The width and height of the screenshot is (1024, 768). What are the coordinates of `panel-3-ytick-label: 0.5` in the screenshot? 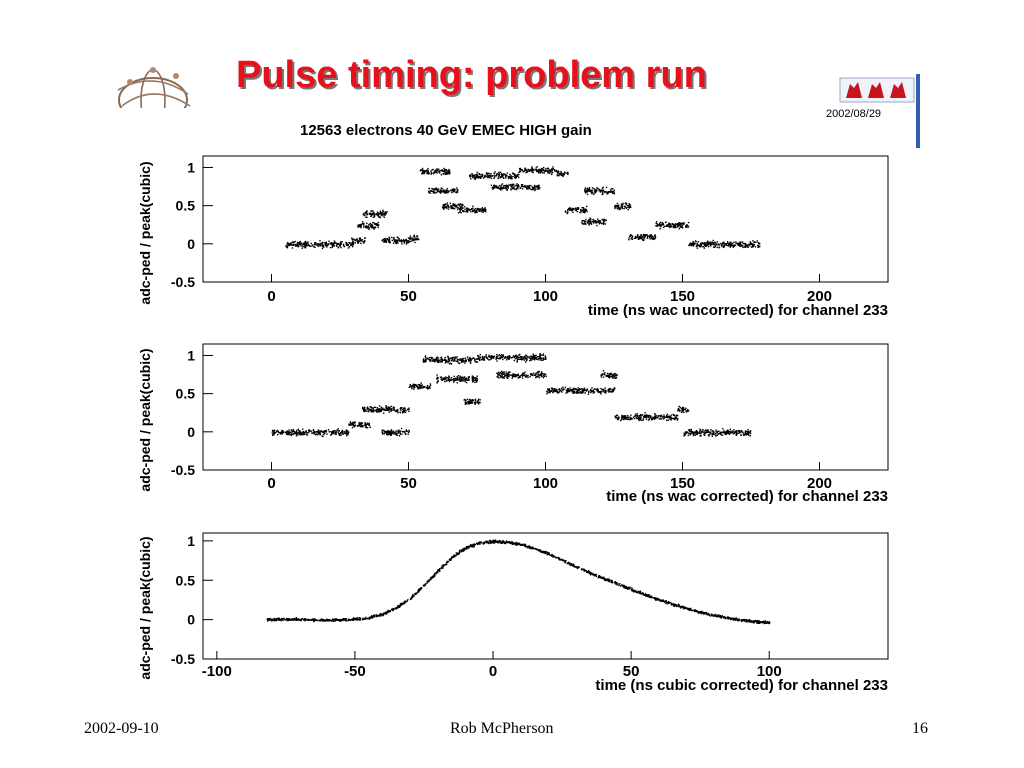 It's located at (186, 580).